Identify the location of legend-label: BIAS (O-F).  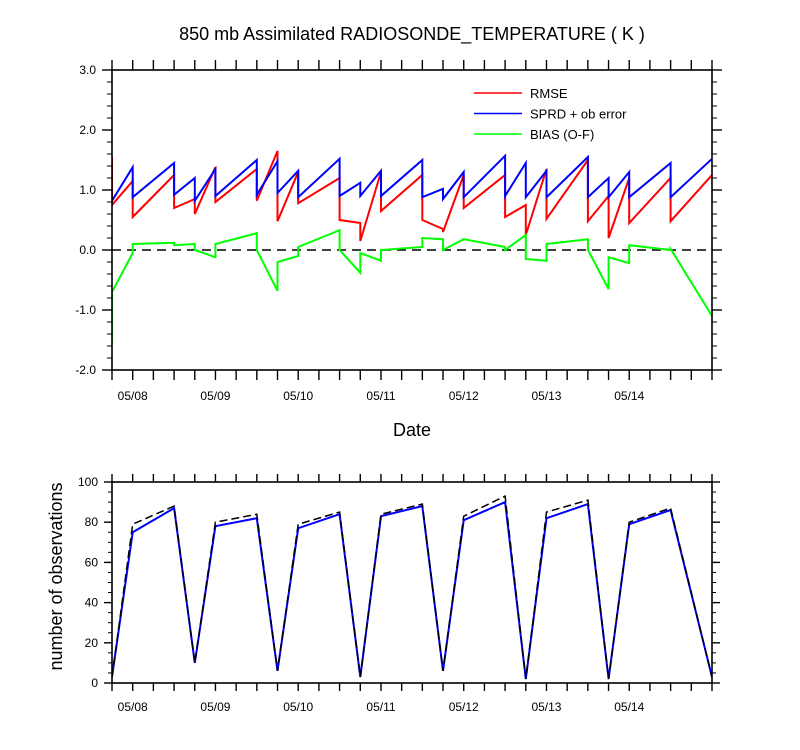
(562, 134).